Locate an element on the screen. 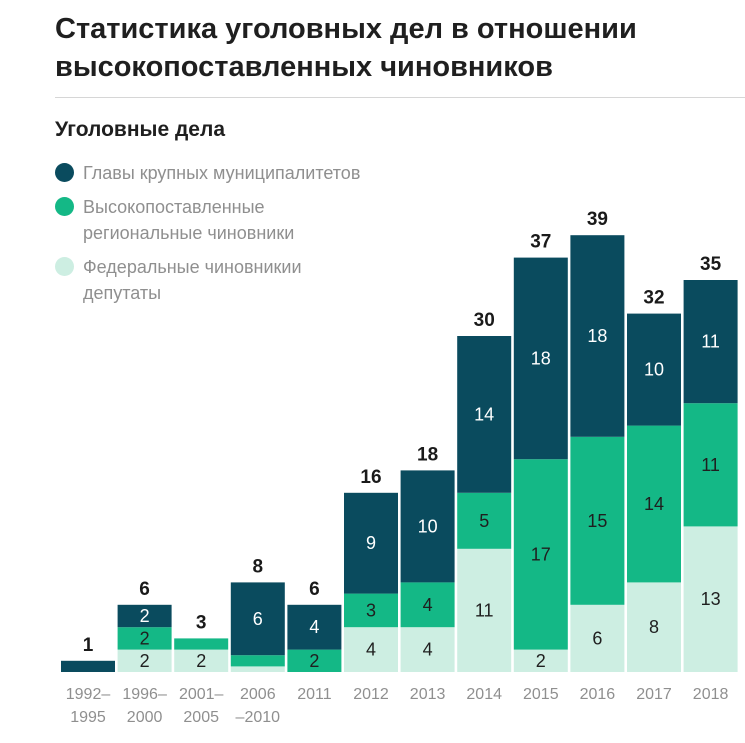 This screenshot has width=745, height=743. segment-label-2-6: 10 is located at coordinates (428, 526).